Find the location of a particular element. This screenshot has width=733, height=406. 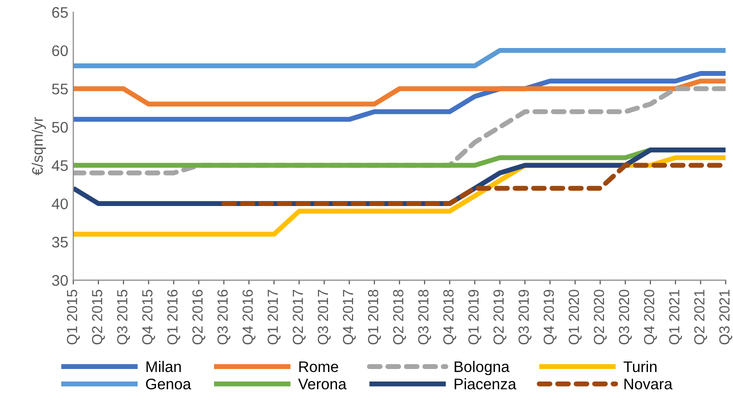

y-tick-label: 60 is located at coordinates (60, 50).